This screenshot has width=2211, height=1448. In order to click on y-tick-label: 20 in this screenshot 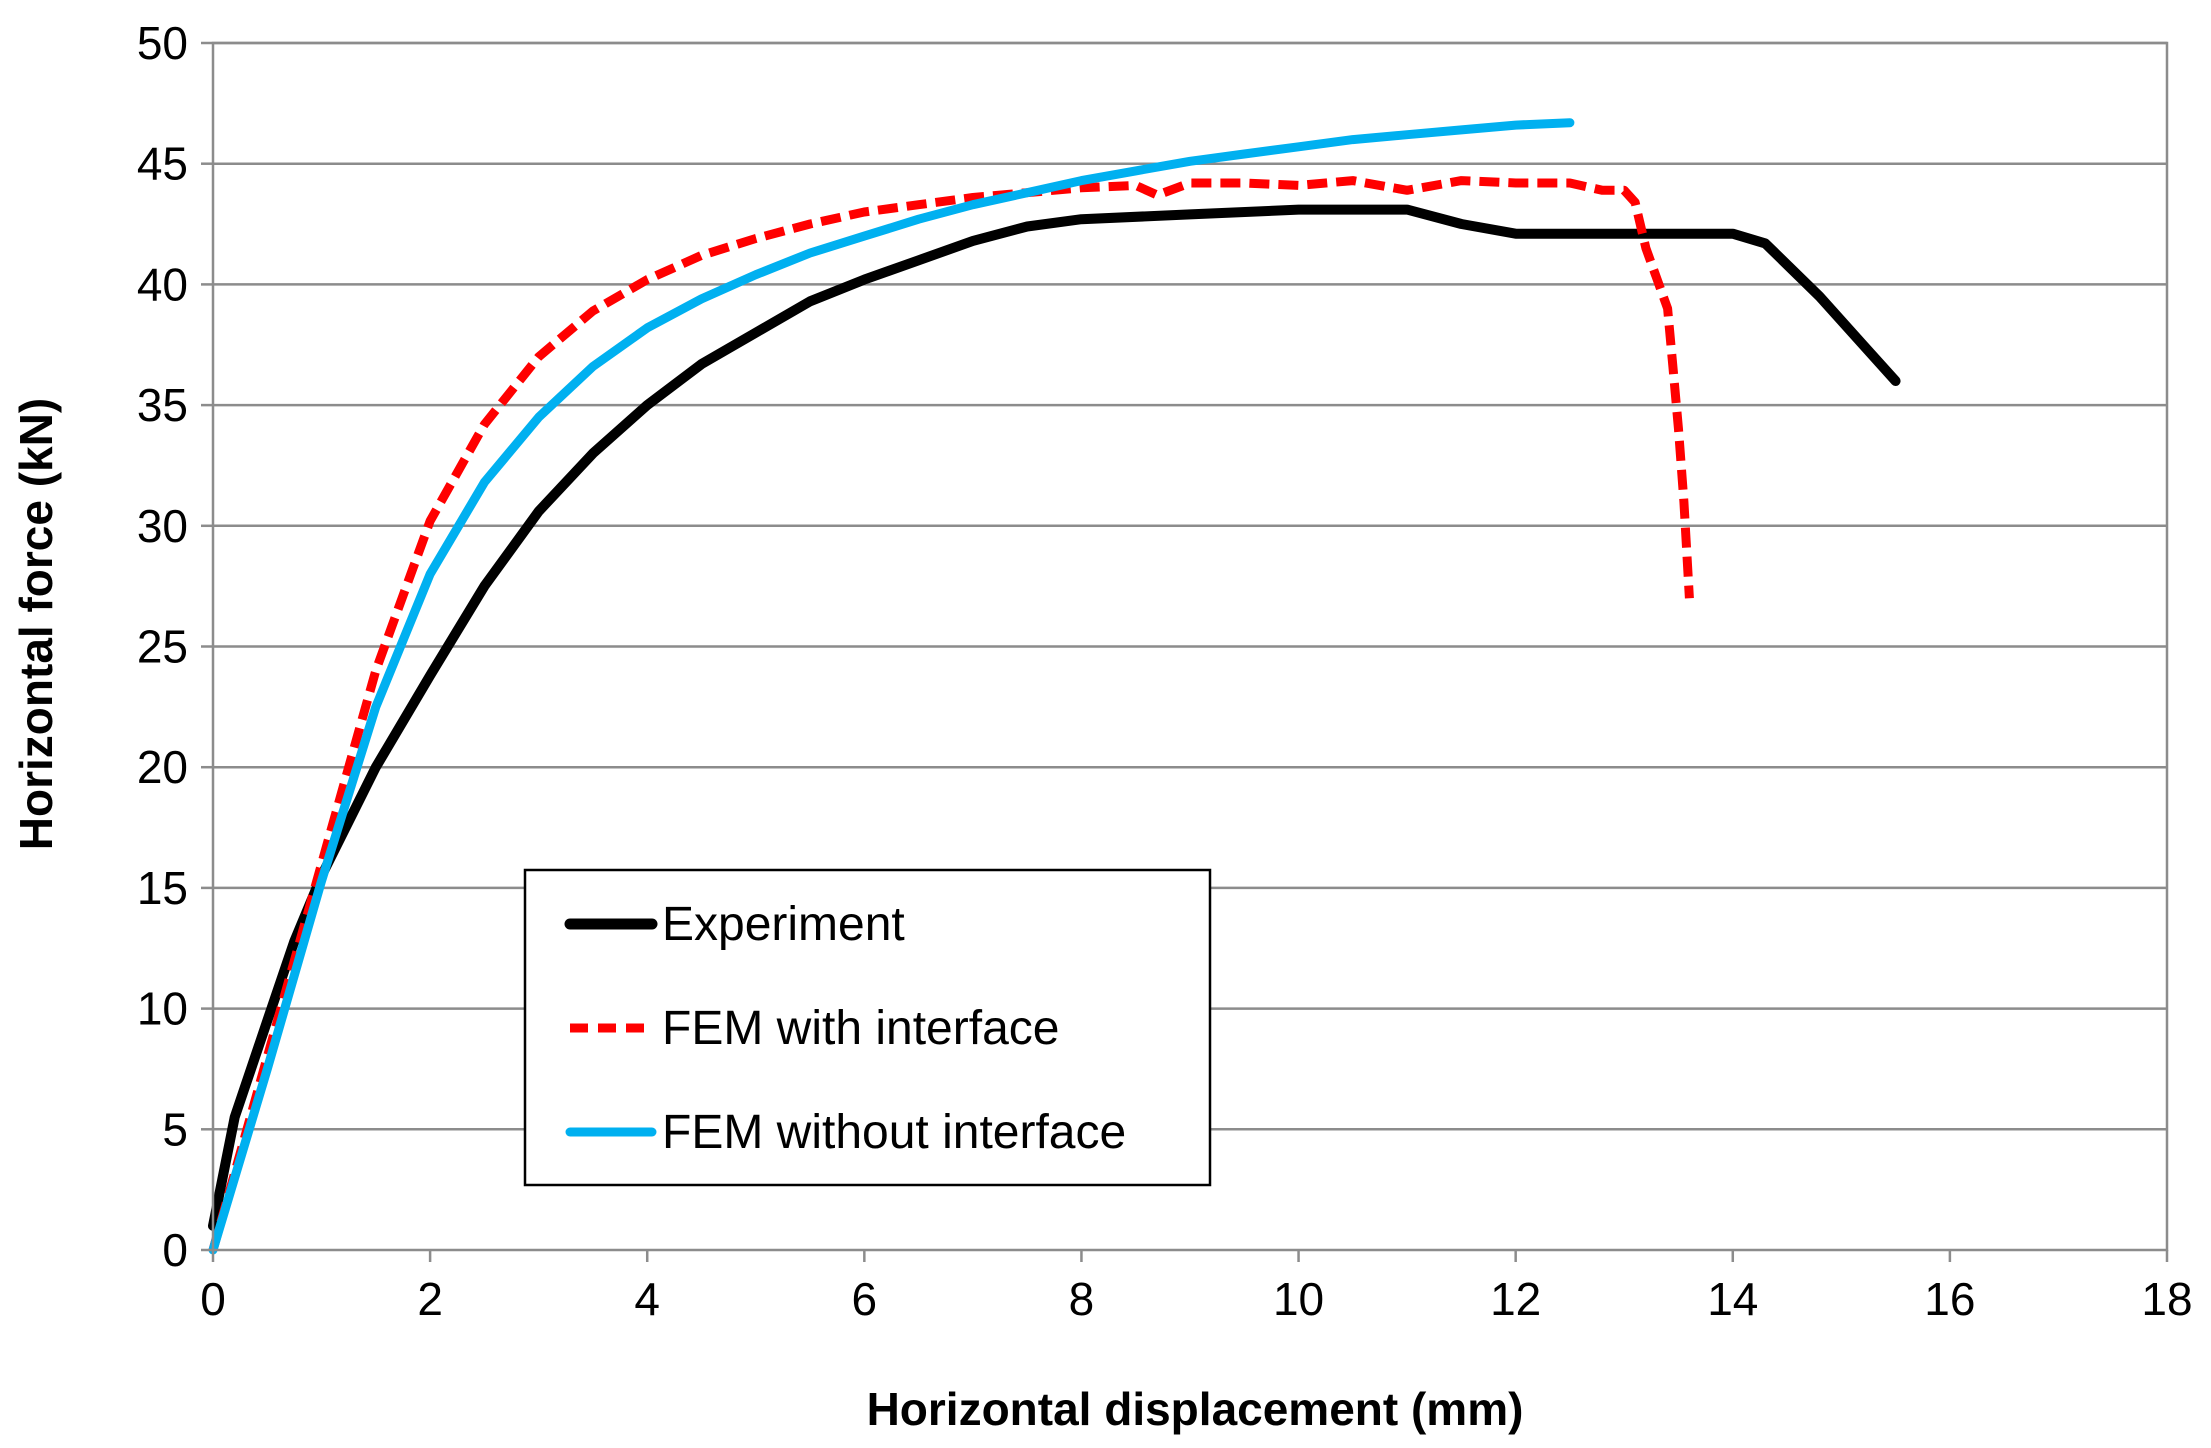, I will do `click(162, 767)`.